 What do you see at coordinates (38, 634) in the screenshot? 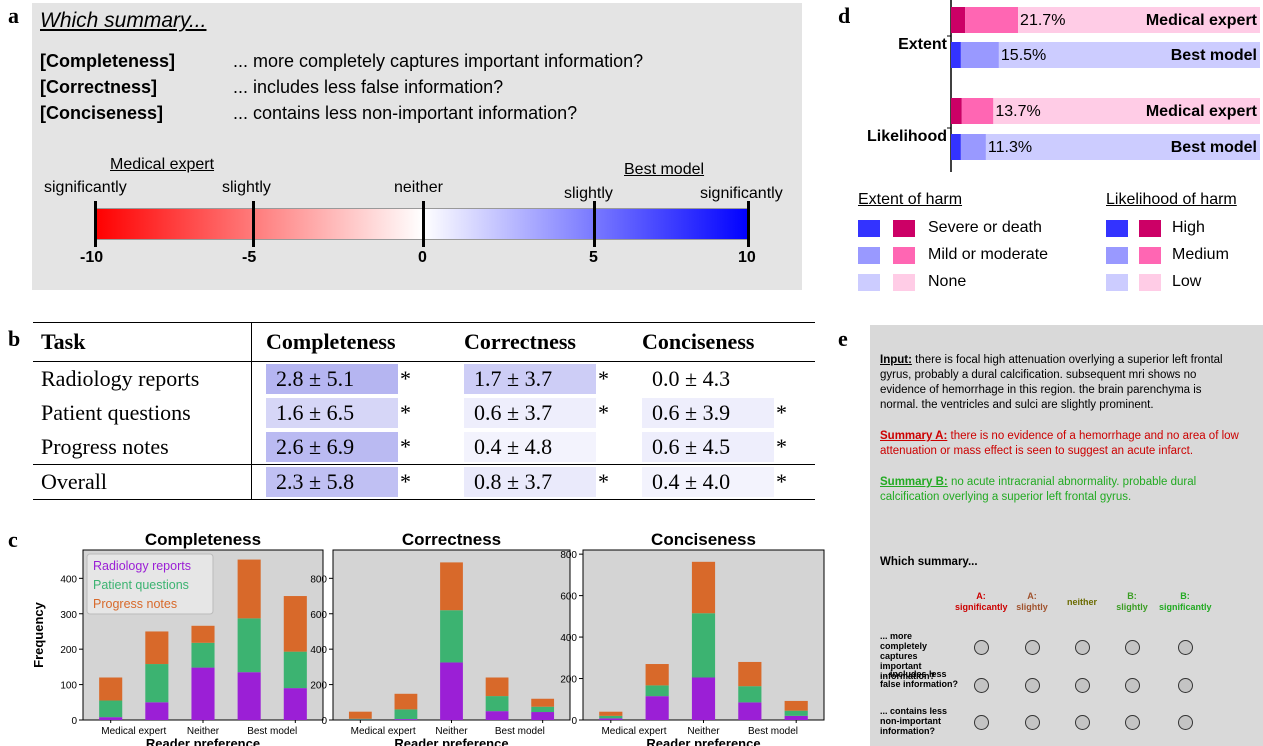
I see `y-axis-label: Frequency` at bounding box center [38, 634].